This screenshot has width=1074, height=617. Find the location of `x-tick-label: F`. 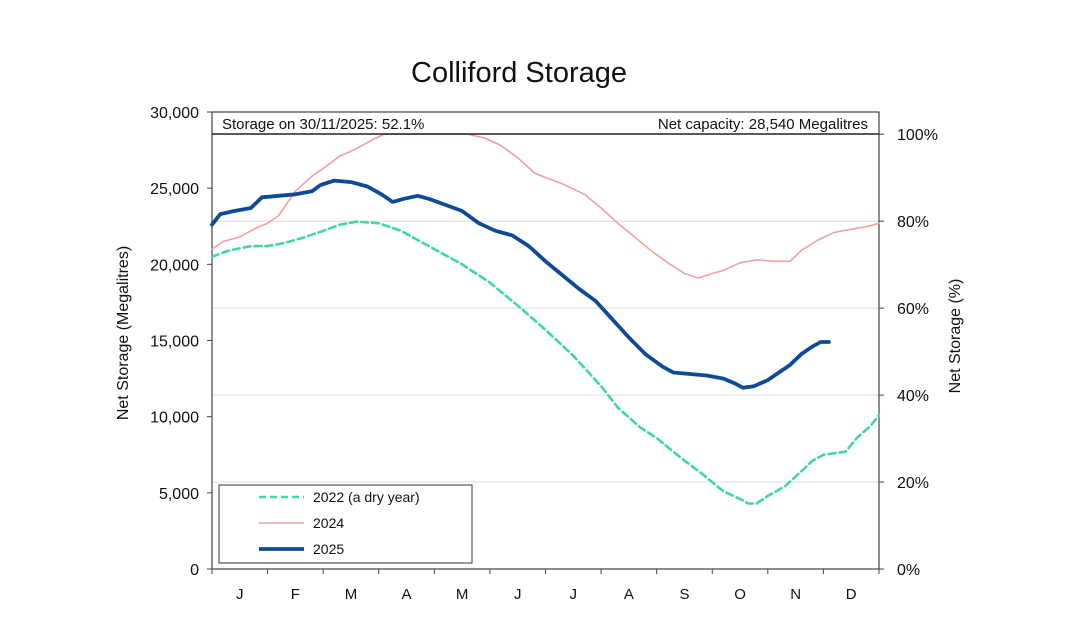

x-tick-label: F is located at coordinates (295, 594).